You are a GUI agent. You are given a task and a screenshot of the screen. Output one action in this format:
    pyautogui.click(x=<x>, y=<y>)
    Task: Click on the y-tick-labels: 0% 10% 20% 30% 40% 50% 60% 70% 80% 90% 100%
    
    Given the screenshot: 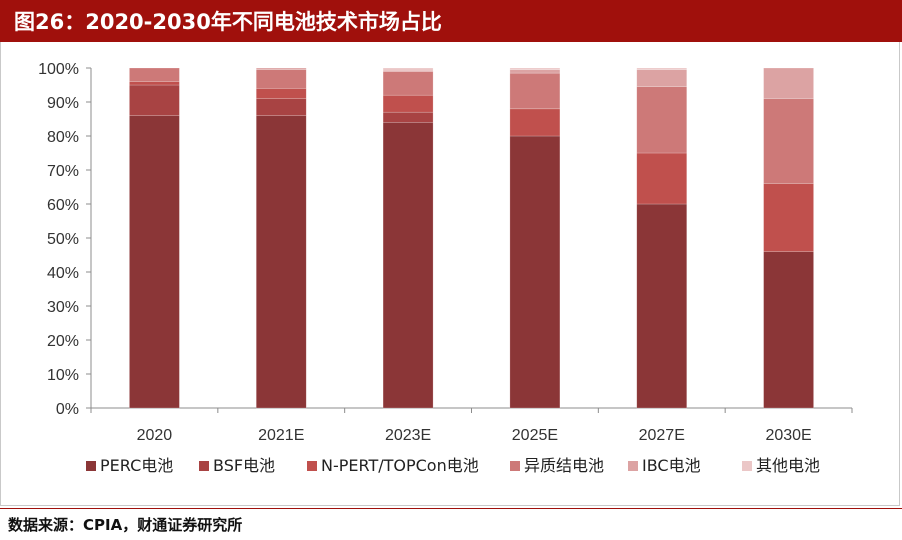 What is the action you would take?
    pyautogui.click(x=58, y=239)
    